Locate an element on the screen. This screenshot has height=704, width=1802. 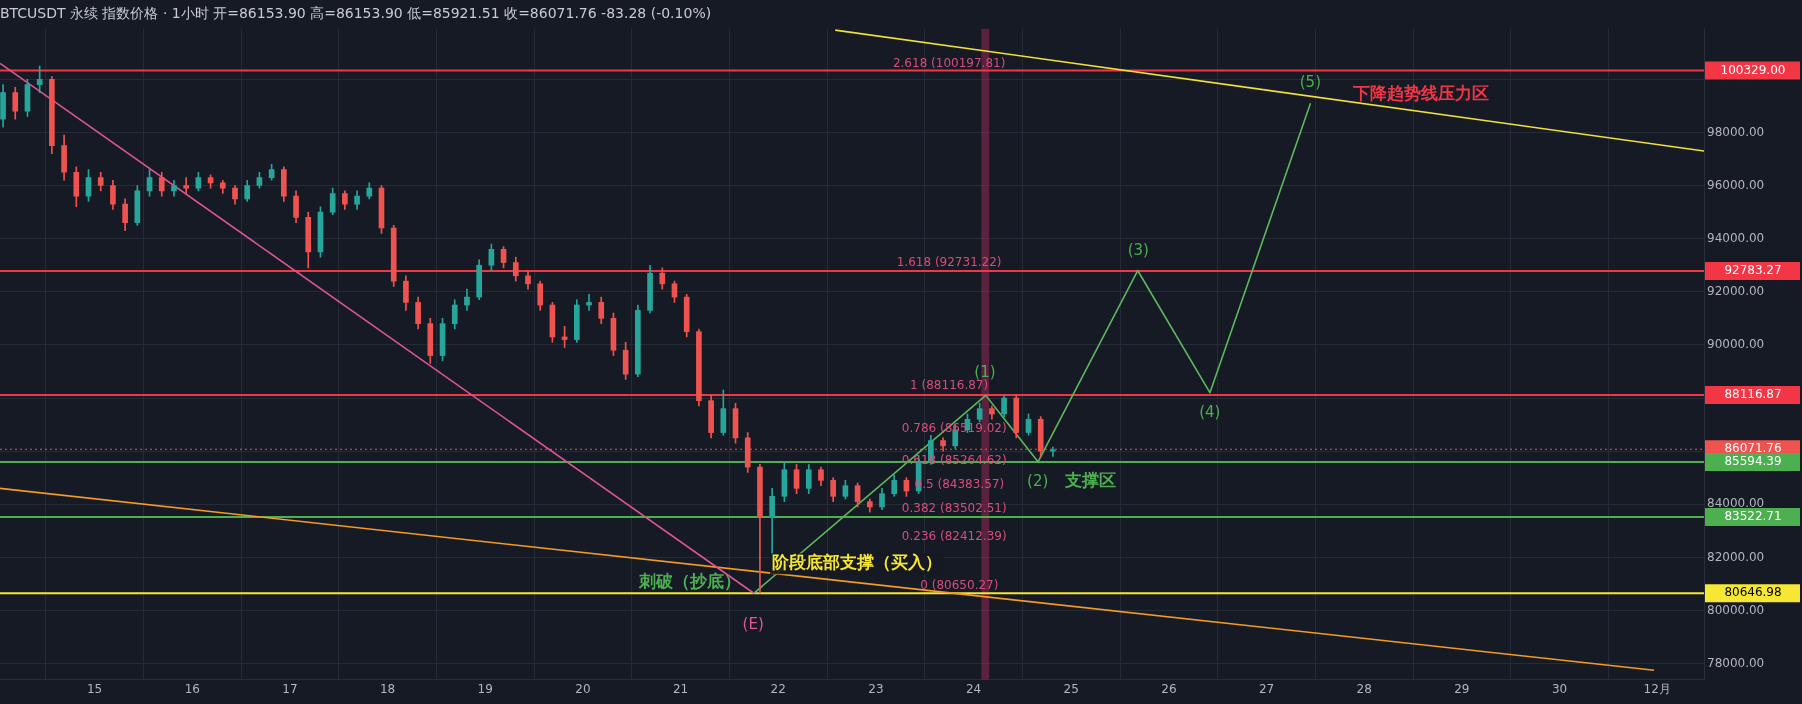
y-tick-label: 92000.00 is located at coordinates (1736, 290).